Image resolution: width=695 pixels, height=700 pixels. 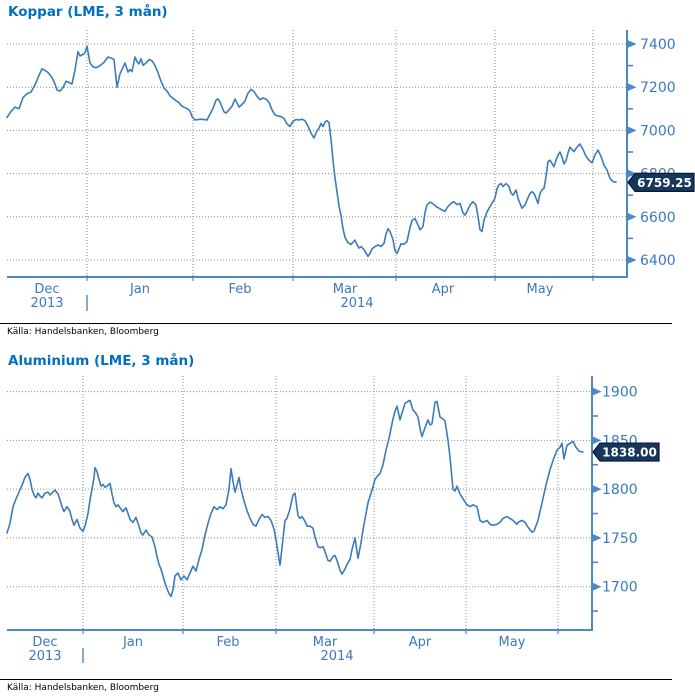 What do you see at coordinates (620, 490) in the screenshot?
I see `y-axis-label: 1800` at bounding box center [620, 490].